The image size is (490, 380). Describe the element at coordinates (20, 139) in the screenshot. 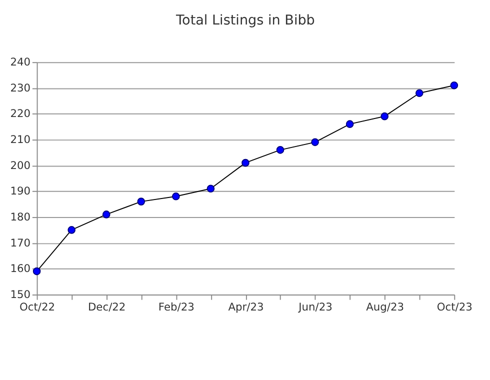

I see `y-tick-label: 210` at that location.